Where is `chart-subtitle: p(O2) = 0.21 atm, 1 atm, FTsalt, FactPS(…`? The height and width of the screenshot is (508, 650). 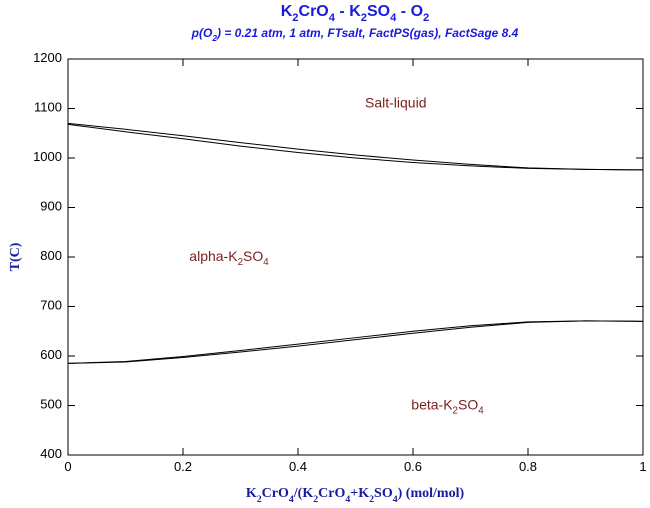
chart-subtitle: p(O2) = 0.21 atm, 1 atm, FTsalt, FactPS(… is located at coordinates (355, 34).